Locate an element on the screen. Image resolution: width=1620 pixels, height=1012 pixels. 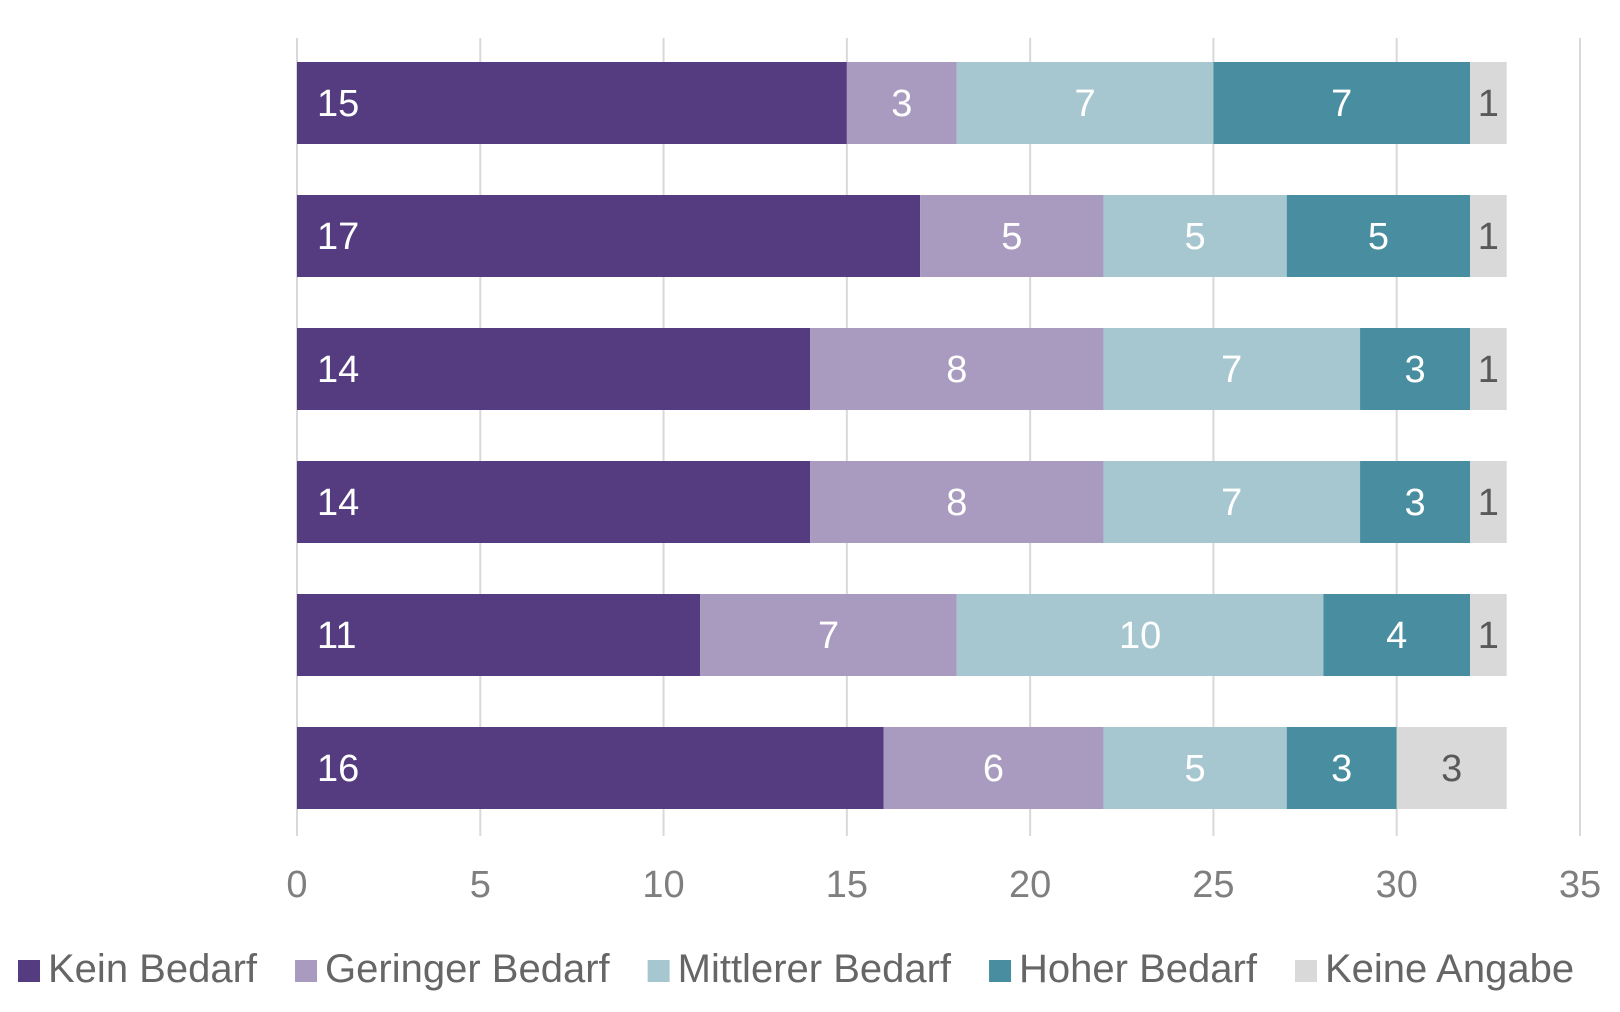
legend-label-kein-bedarf: Kein Bedarf is located at coordinates (153, 969).